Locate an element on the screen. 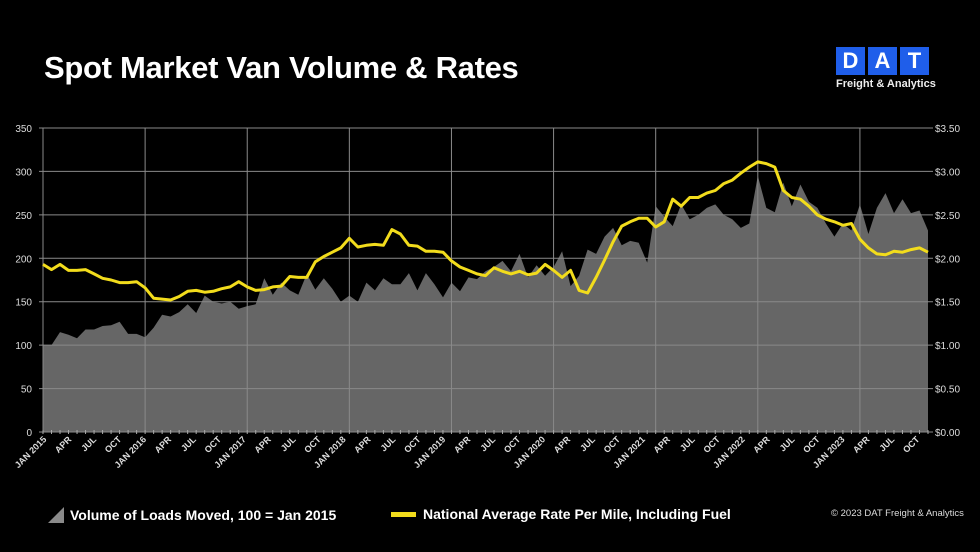  copyright: © 2023 DAT Freight & Analytics is located at coordinates (897, 513).